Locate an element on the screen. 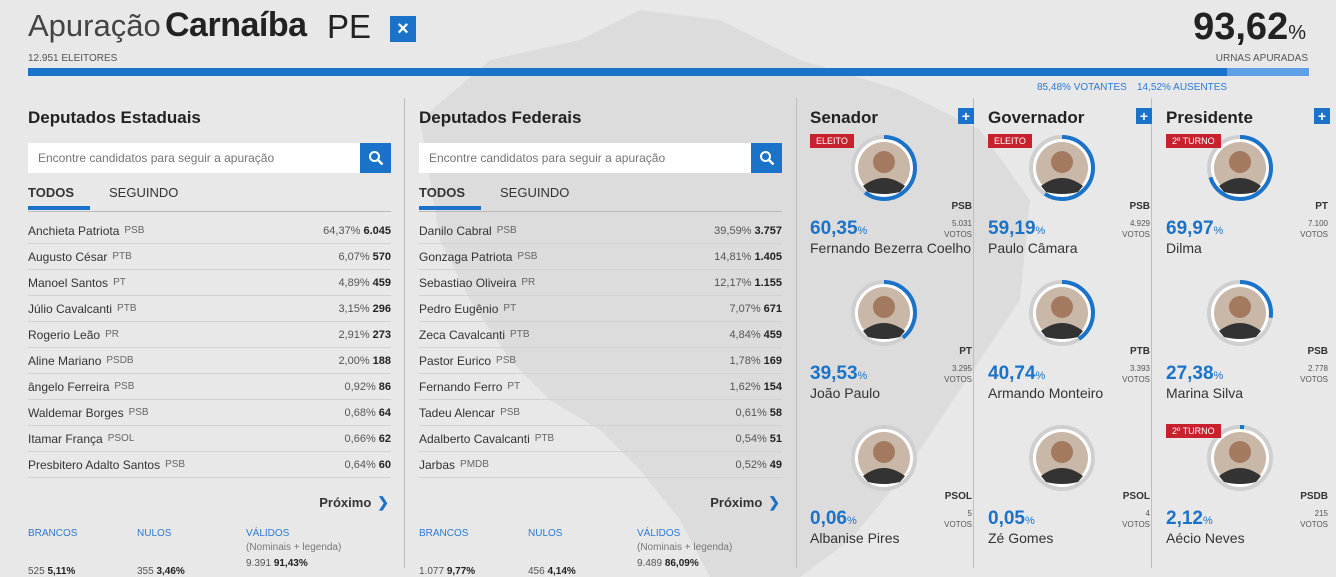 This screenshot has height=577, width=1336. candidate-card: 2º TURNO 69,97% PT 7.100 VOTOS Dilma is located at coordinates (1247, 204).